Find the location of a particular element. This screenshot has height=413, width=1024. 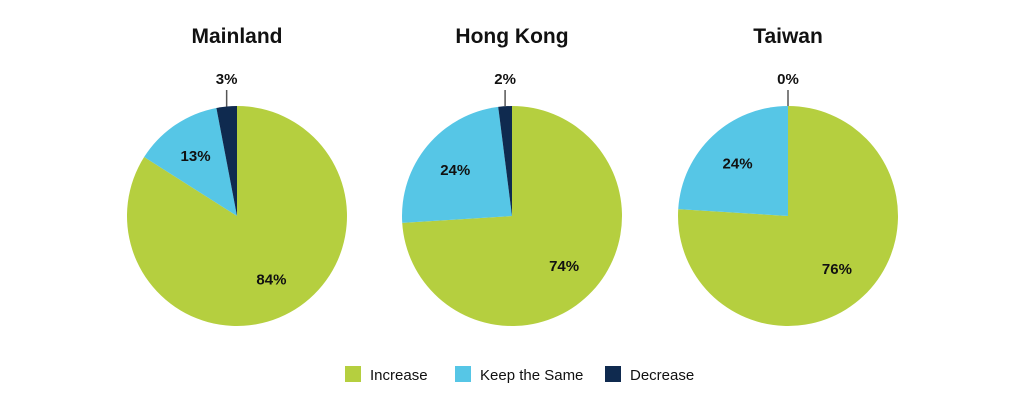

legend-label-increase: Increase is located at coordinates (399, 375).